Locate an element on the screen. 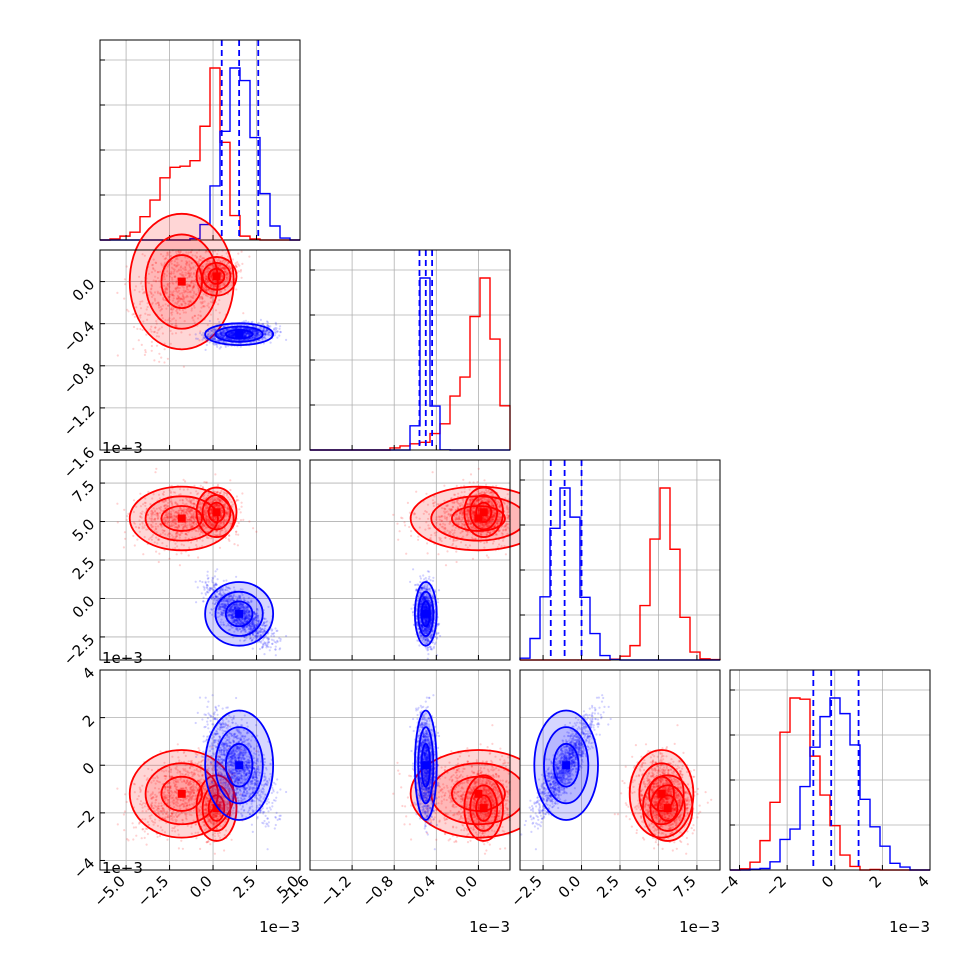  y-offset-label: 1e−3 is located at coordinates (122, 448).